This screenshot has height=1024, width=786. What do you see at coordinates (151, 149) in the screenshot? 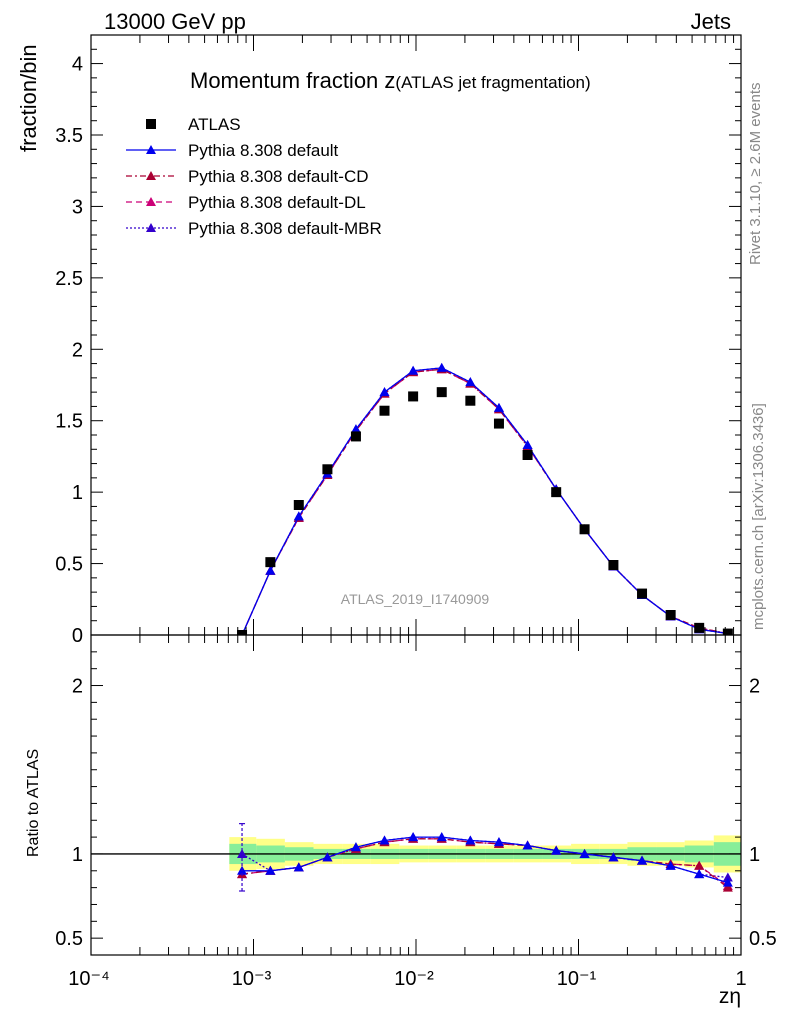
I see `legend-marker-default` at bounding box center [151, 149].